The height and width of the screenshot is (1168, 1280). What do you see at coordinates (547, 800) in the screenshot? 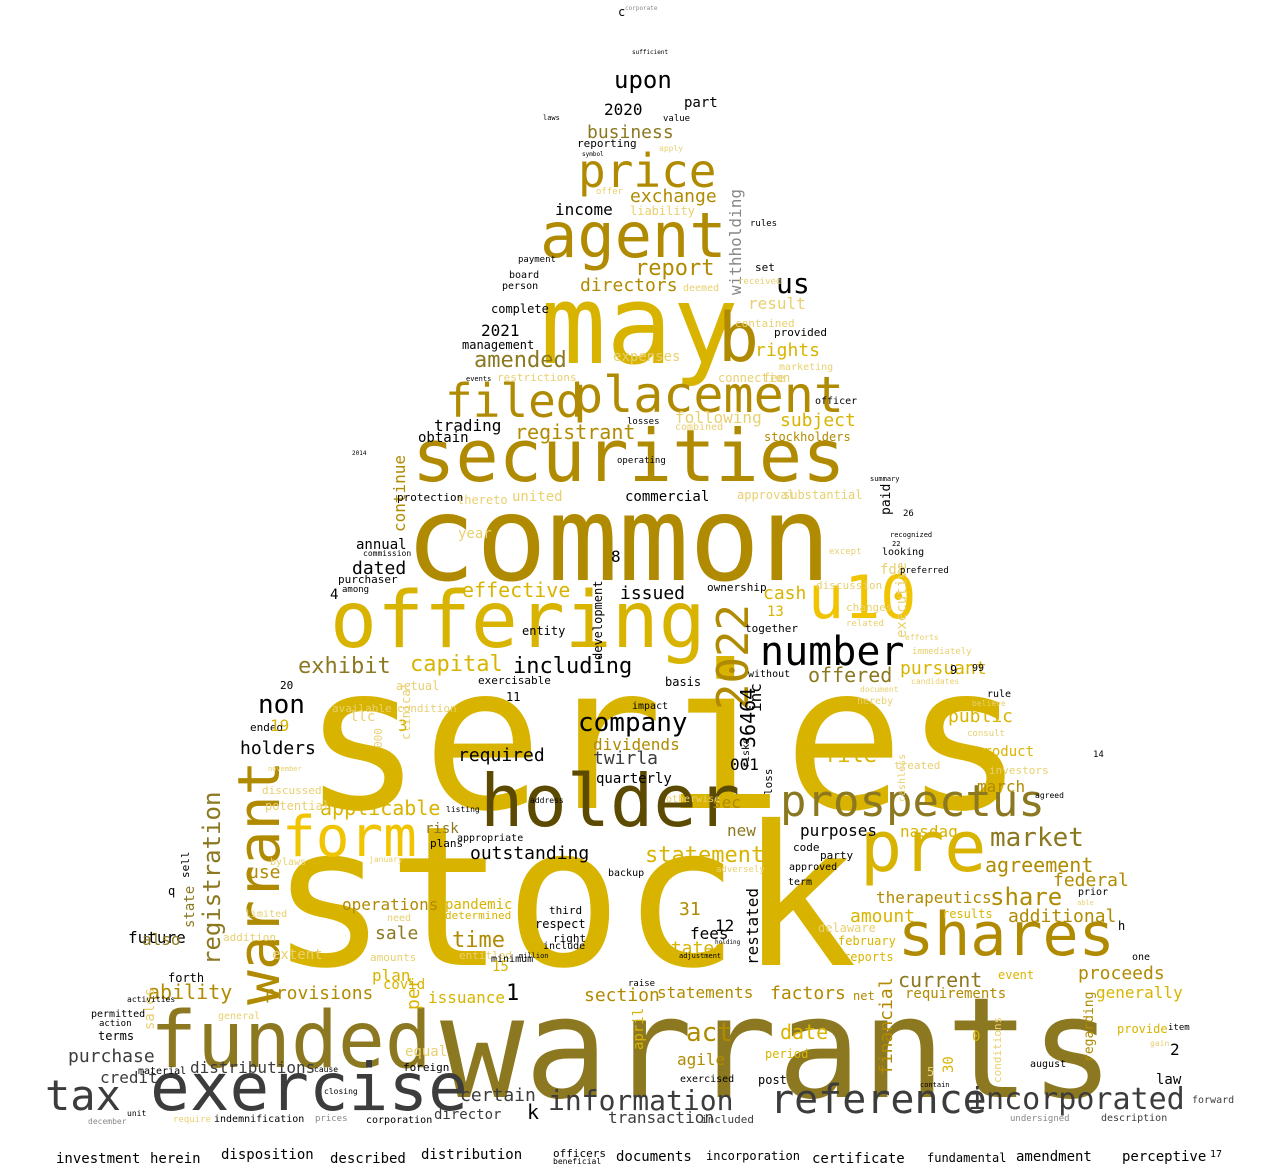
I see `word-address: address` at bounding box center [547, 800].